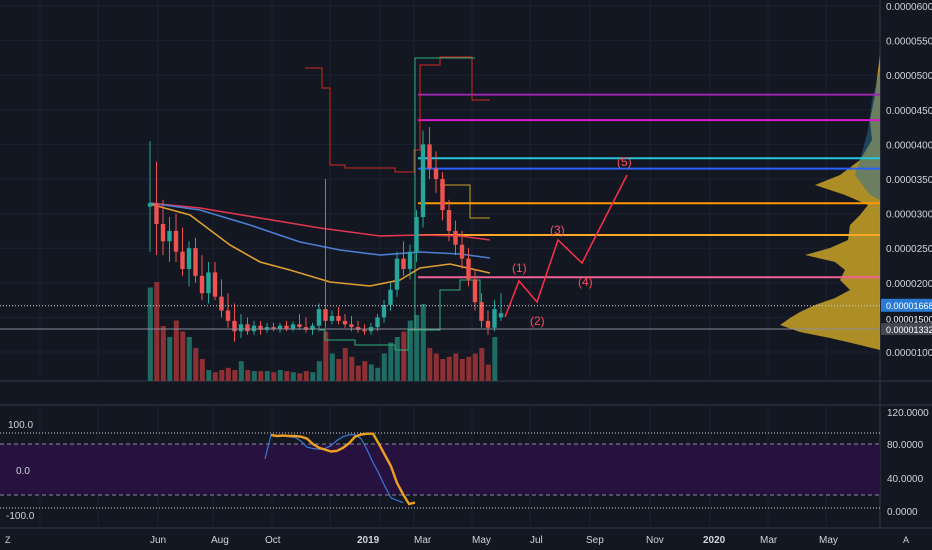 The height and width of the screenshot is (550, 932). What do you see at coordinates (20, 425) in the screenshot?
I see `stoch-left-100: 100.0` at bounding box center [20, 425].